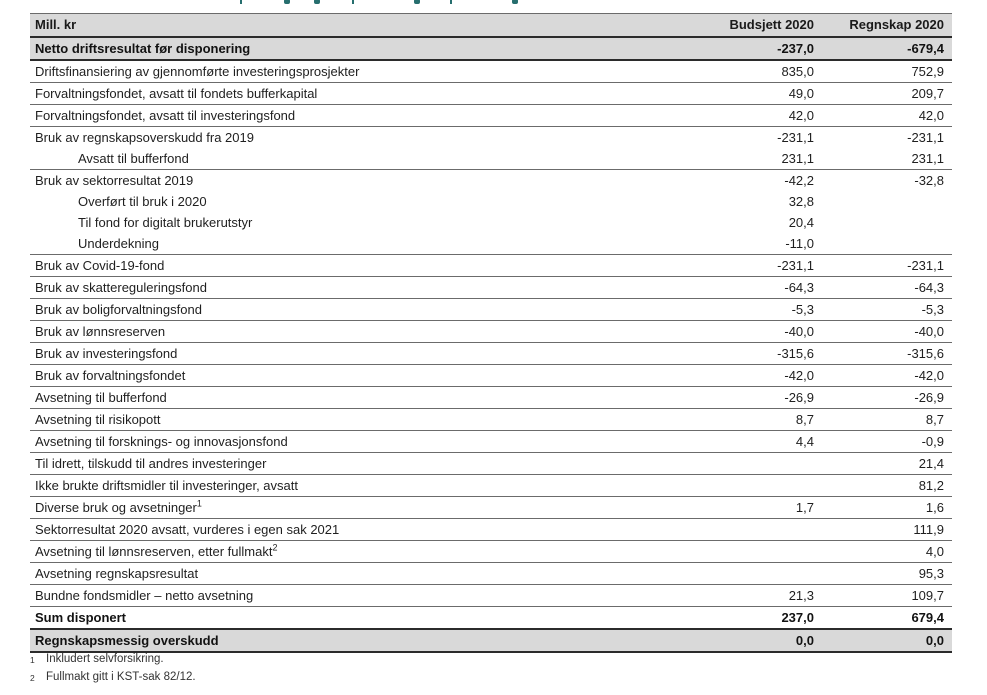 The image size is (987, 695). I want to click on table-row: Bruk av lønnsreserven -40,0 -40,0, so click(491, 331).